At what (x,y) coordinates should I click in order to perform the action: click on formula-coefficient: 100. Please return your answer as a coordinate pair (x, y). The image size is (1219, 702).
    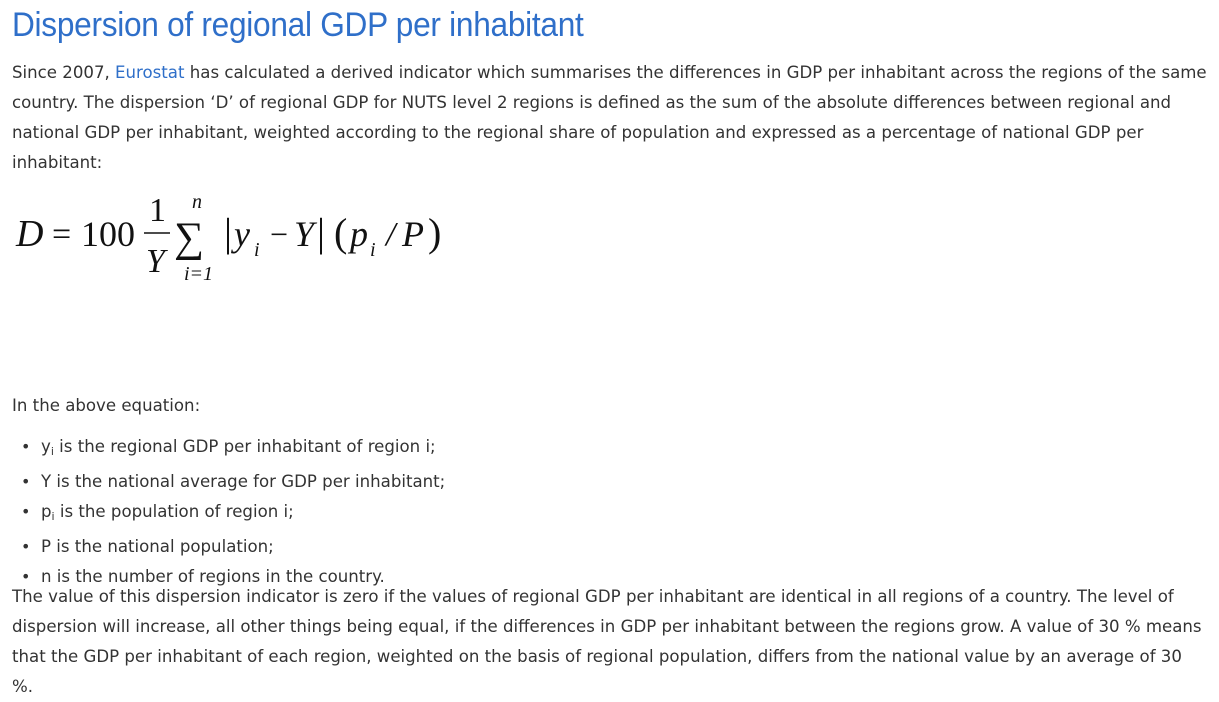
    Looking at the image, I should click on (108, 234).